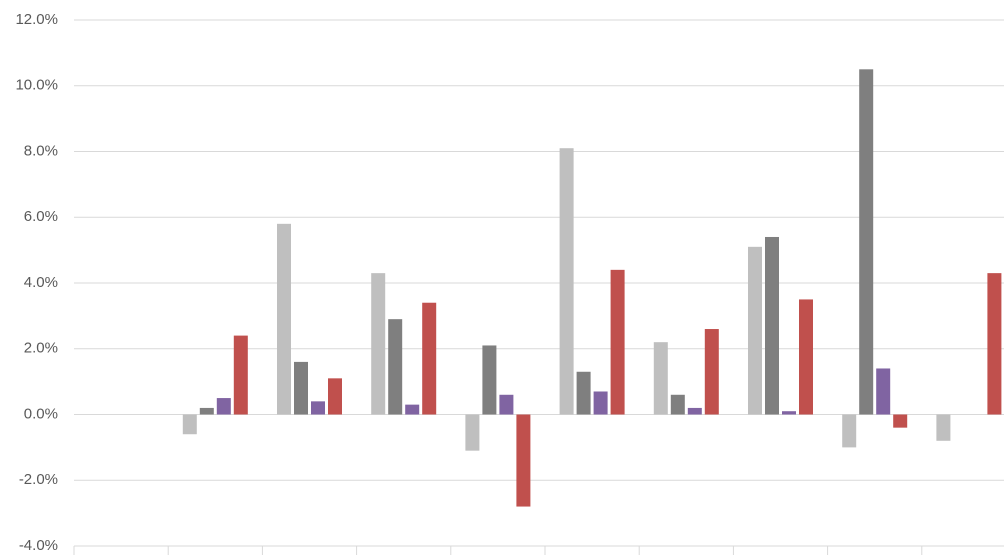 This screenshot has width=1004, height=555. Describe the element at coordinates (41, 348) in the screenshot. I see `y-tick-label: 2.0%` at that location.